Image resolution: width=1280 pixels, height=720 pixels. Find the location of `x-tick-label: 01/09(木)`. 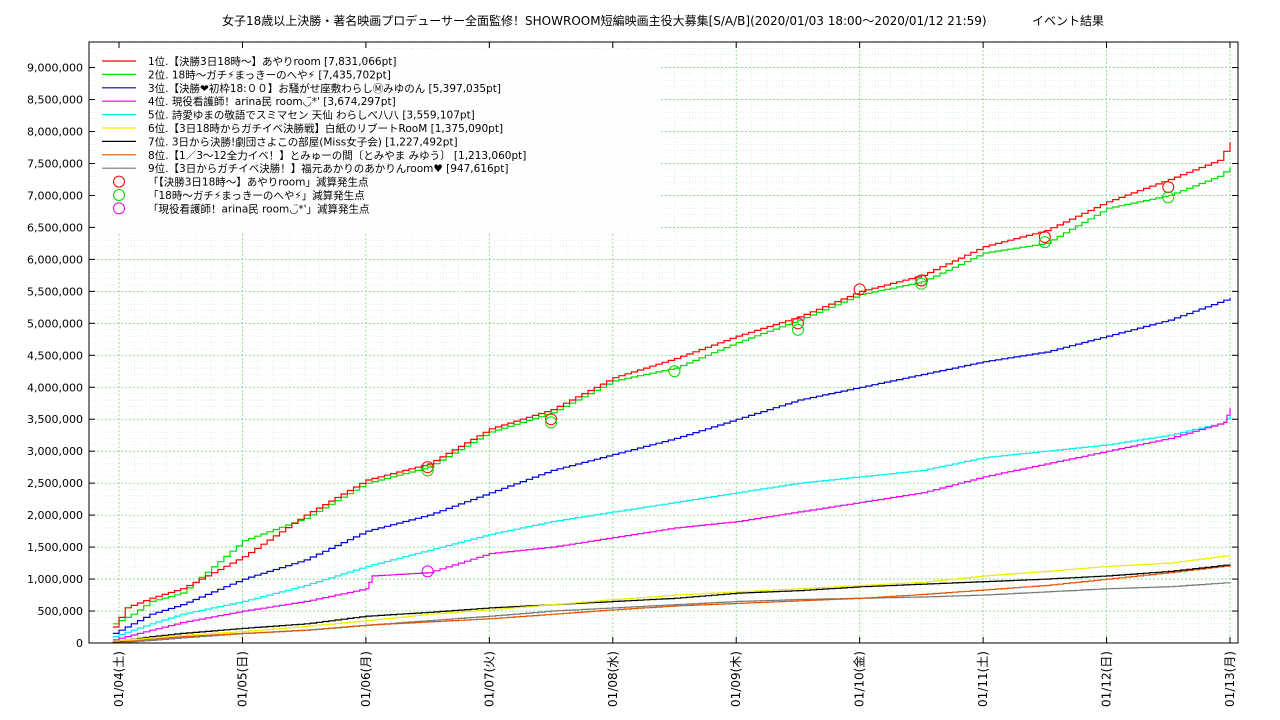

x-tick-label: 01/09(木) is located at coordinates (736, 679).